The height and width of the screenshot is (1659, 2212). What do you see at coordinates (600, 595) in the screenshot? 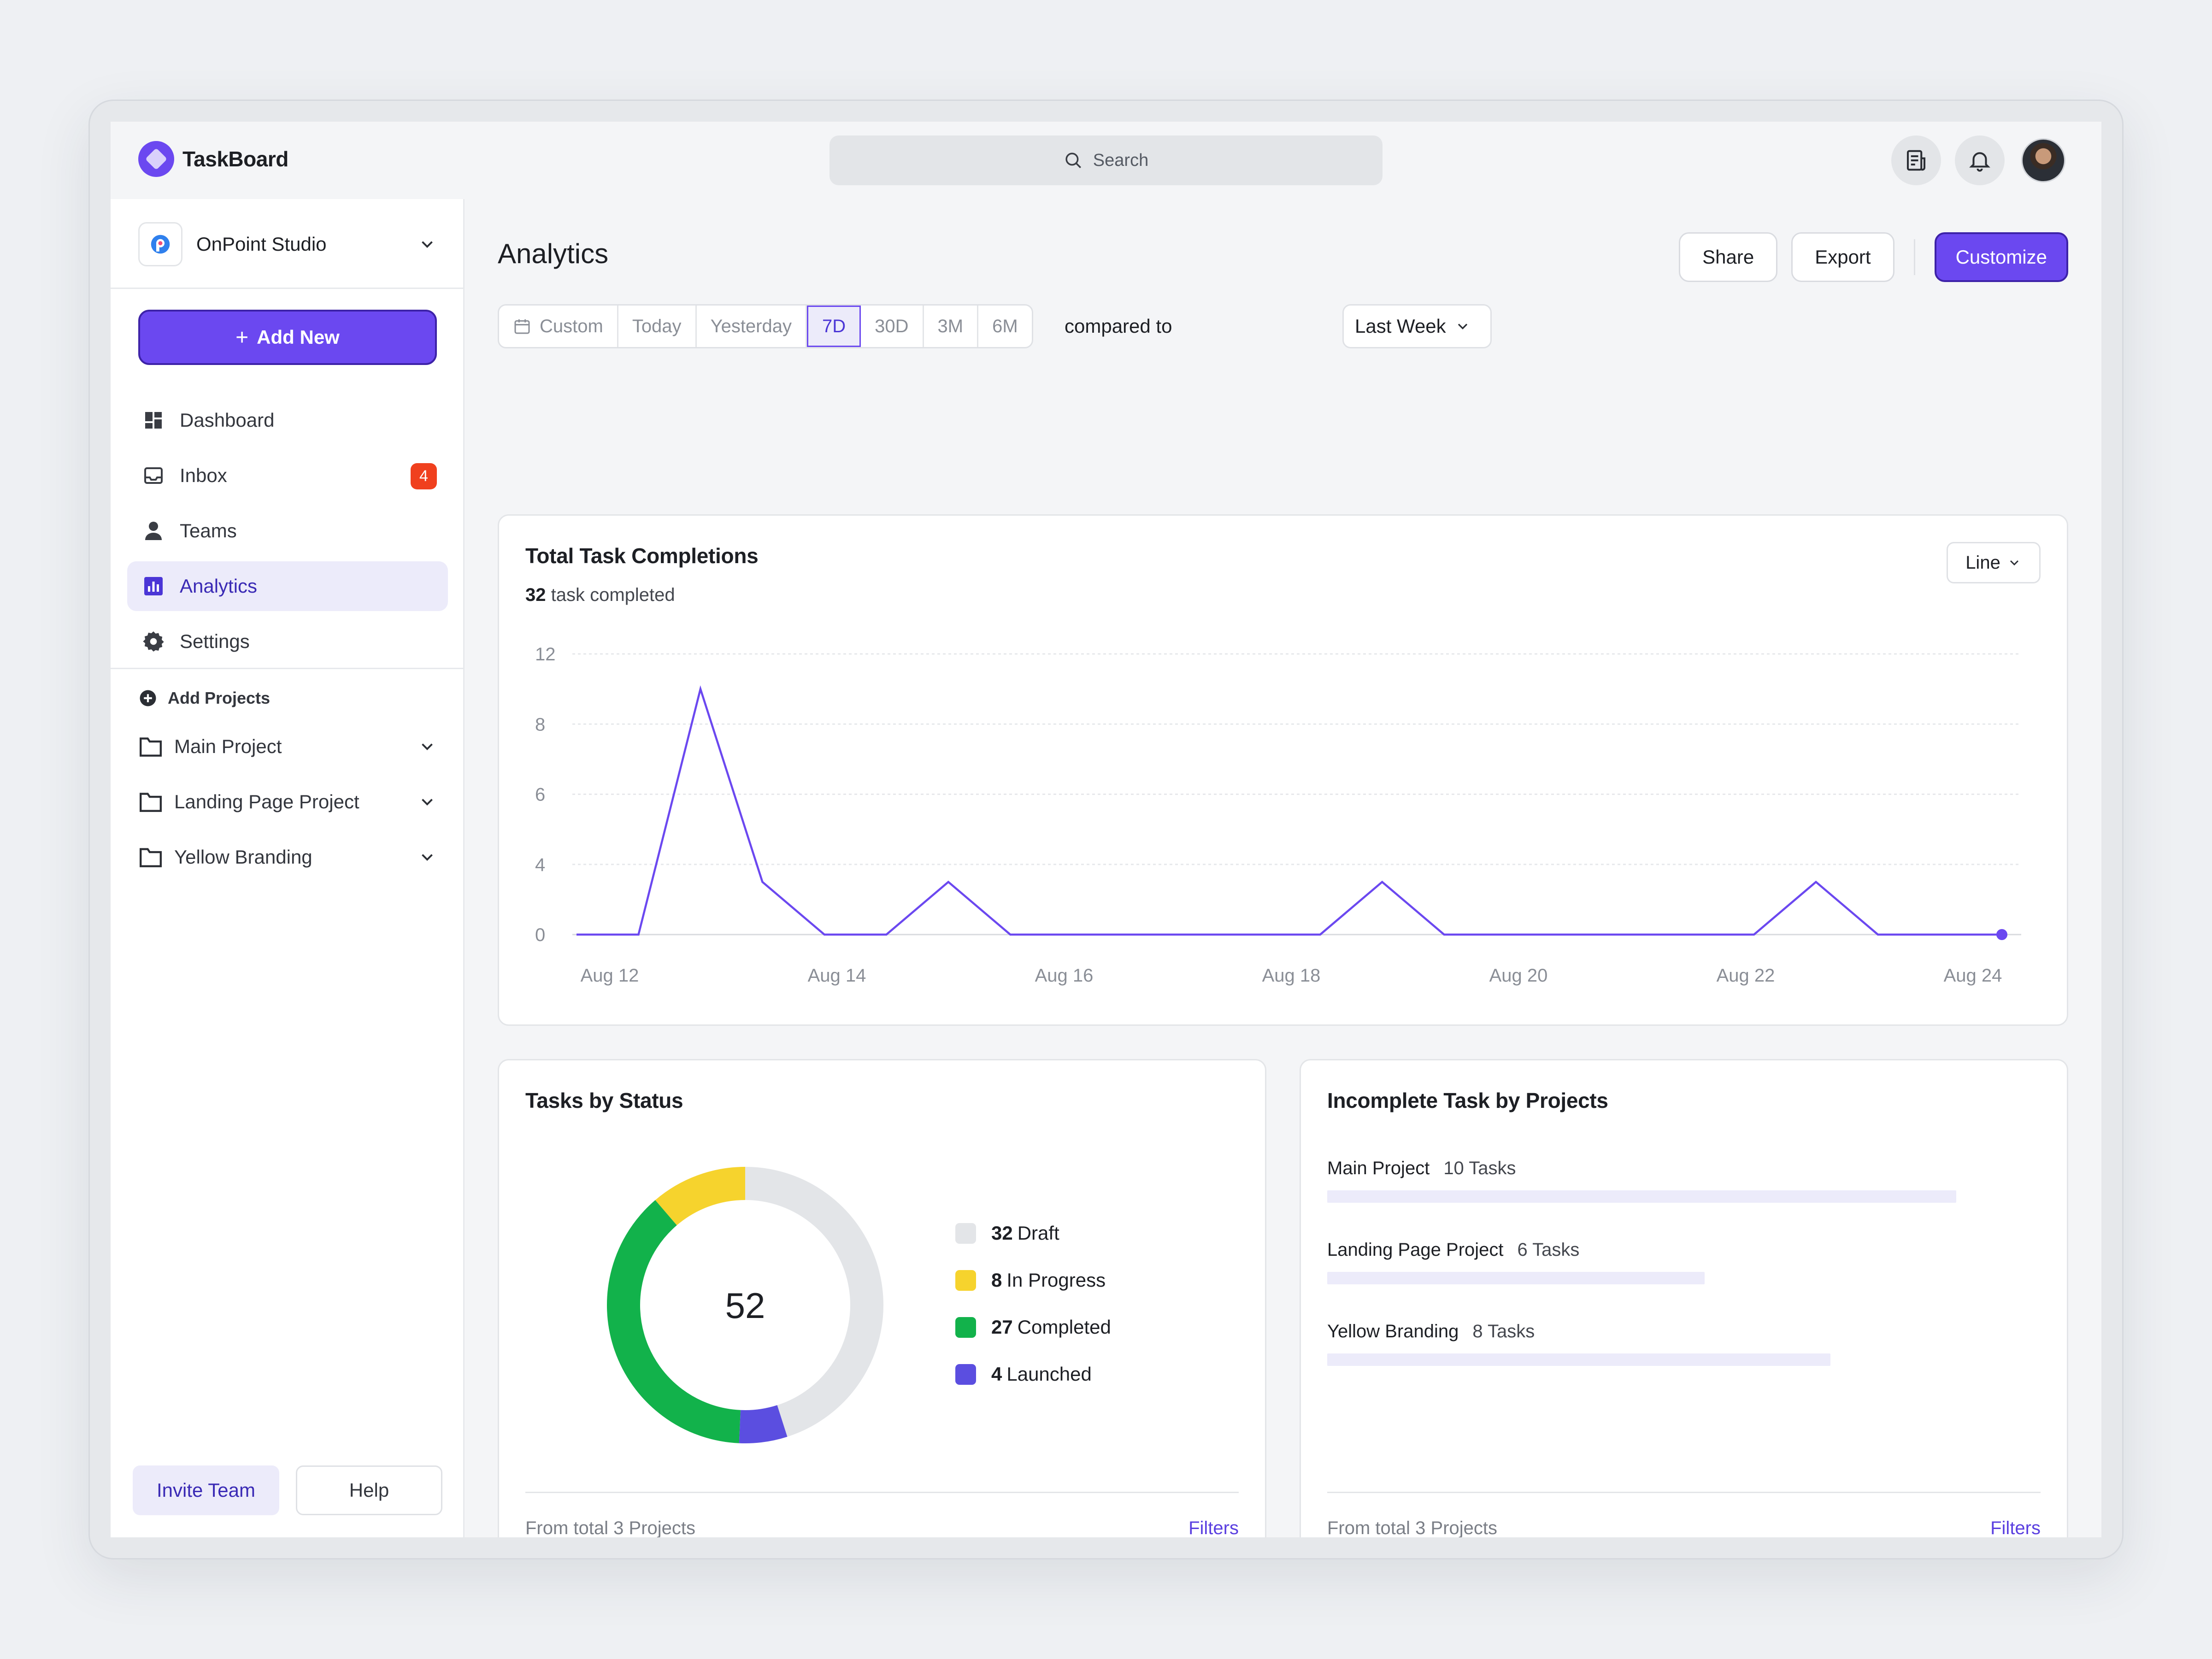
I see `completions-summary: 32 task completed` at bounding box center [600, 595].